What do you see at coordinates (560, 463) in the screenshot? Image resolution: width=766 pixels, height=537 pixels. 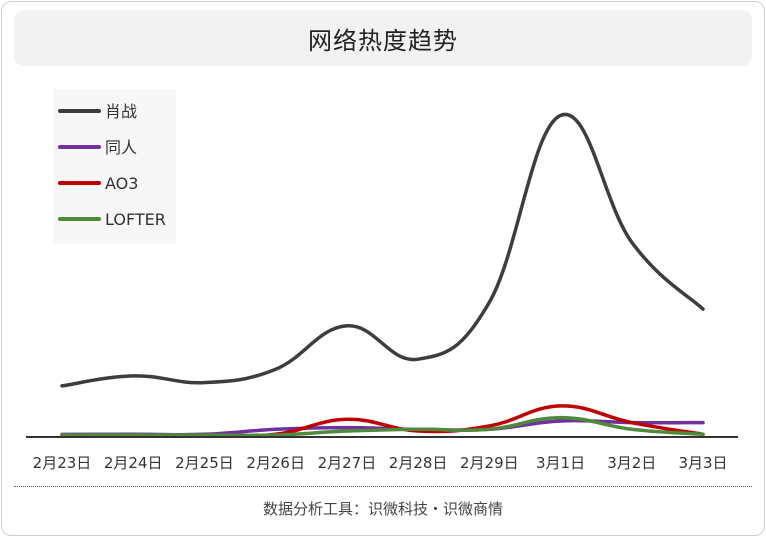 I see `x-tick-label: 3月1日` at bounding box center [560, 463].